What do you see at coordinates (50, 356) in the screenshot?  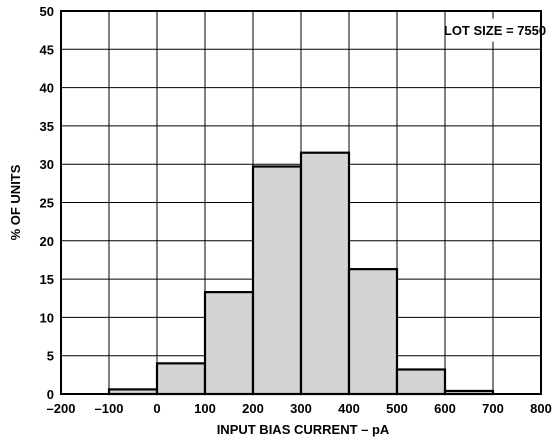 I see `y-tick-label: 5` at bounding box center [50, 356].